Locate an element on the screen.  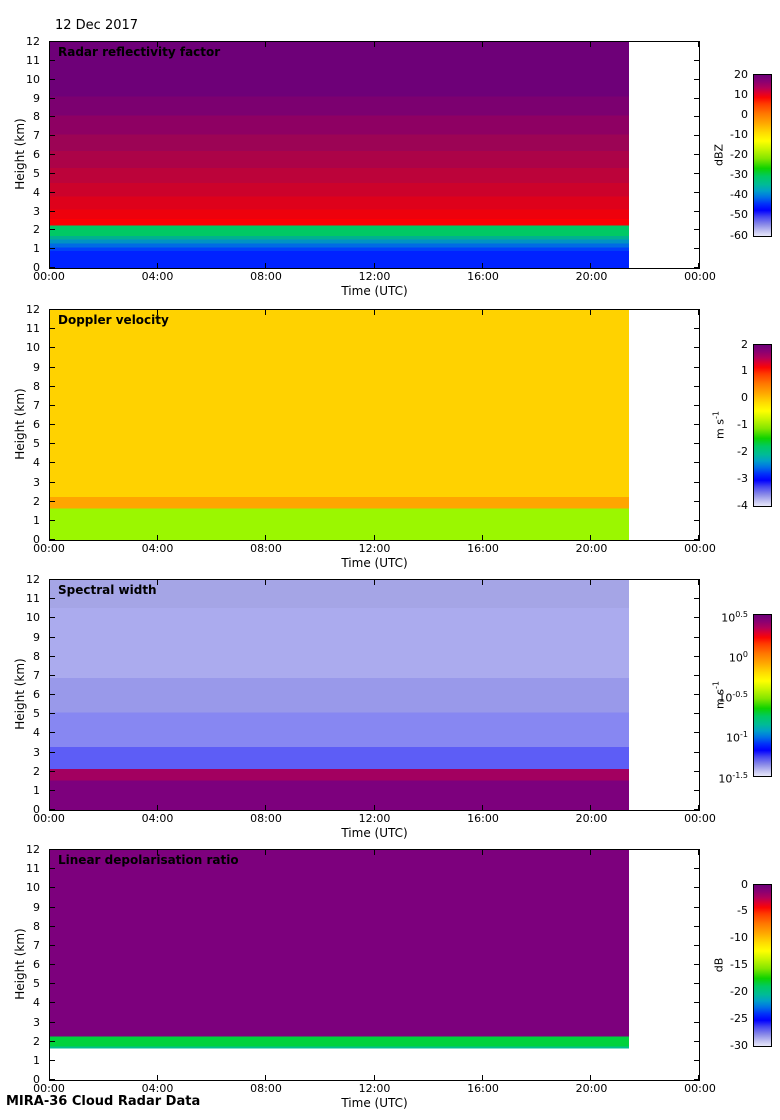
y-tick-label: 0 is located at coordinates (36, 267).